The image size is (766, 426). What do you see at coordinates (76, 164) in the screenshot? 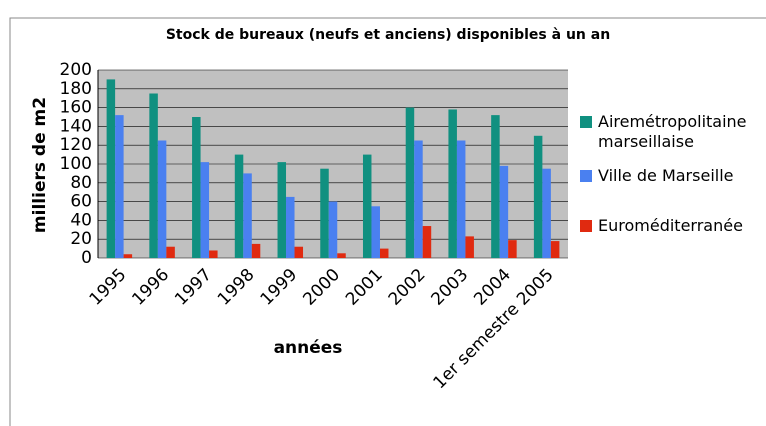
I see `y-tick-label: 100` at bounding box center [76, 164].